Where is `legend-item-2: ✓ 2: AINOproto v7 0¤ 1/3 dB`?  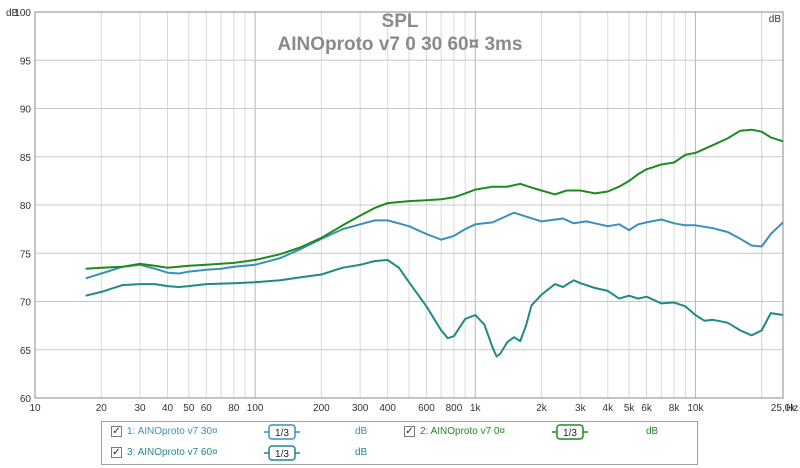 legend-item-2: ✓ 2: AINOproto v7 0¤ 1/3 dB is located at coordinates (549, 433).